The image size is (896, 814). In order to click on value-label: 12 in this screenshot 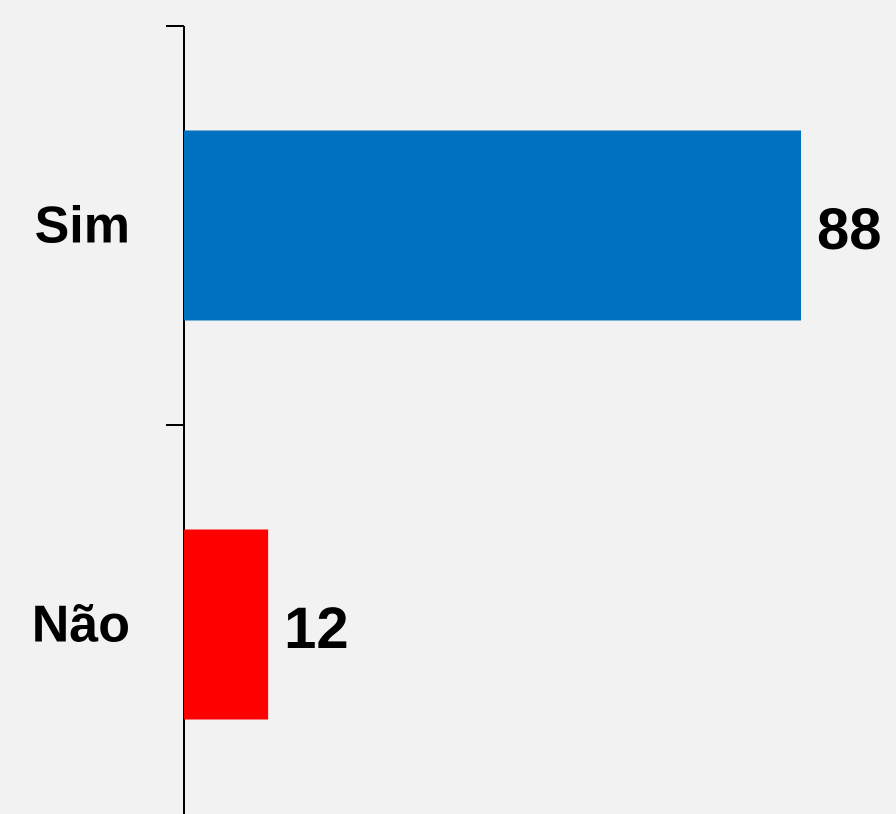, I will do `click(316, 628)`.